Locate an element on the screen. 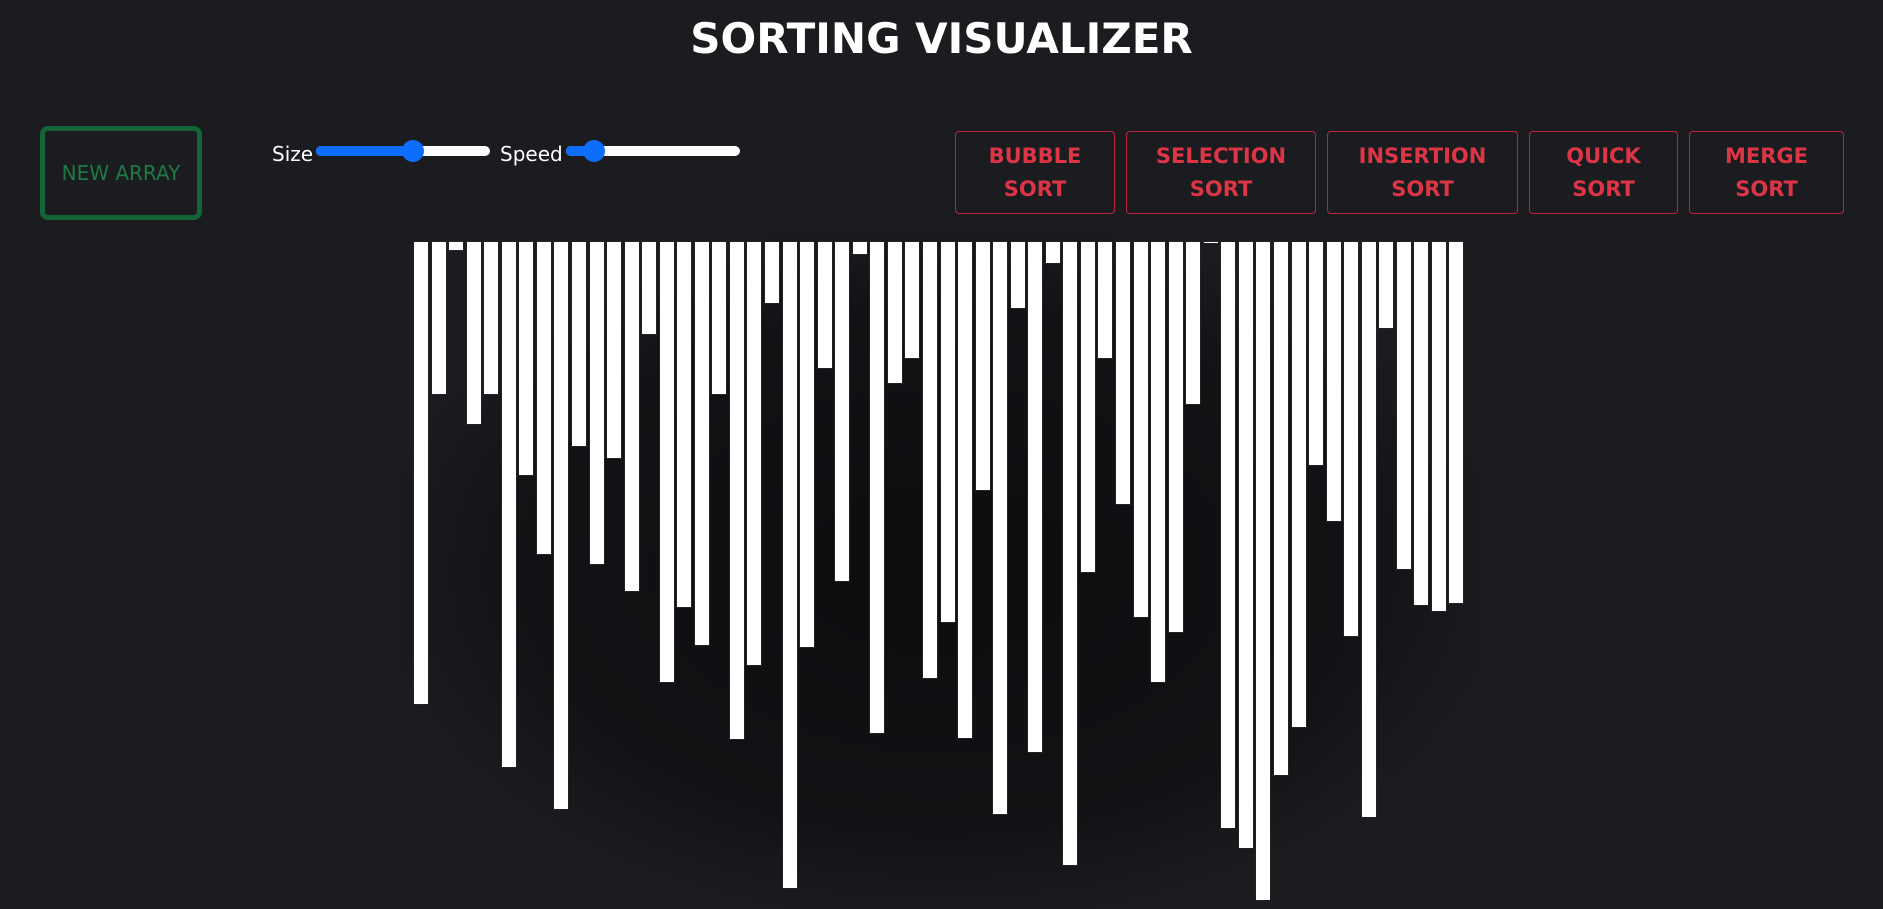 The width and height of the screenshot is (1883, 909). speed-slider is located at coordinates (653, 151).